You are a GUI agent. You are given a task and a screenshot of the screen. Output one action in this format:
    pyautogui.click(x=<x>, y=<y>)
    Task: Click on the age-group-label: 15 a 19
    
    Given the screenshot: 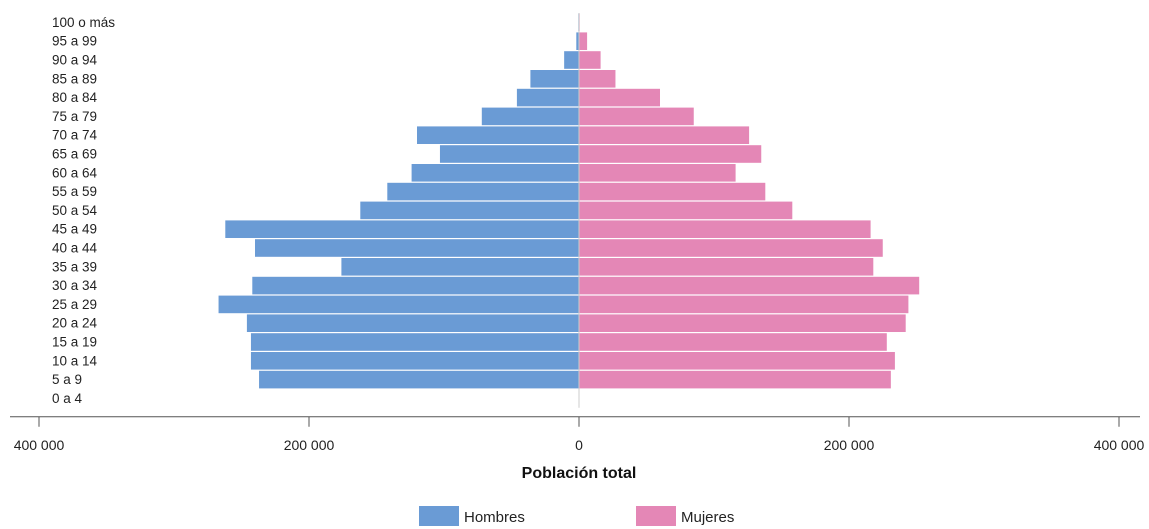 What is the action you would take?
    pyautogui.click(x=74, y=342)
    